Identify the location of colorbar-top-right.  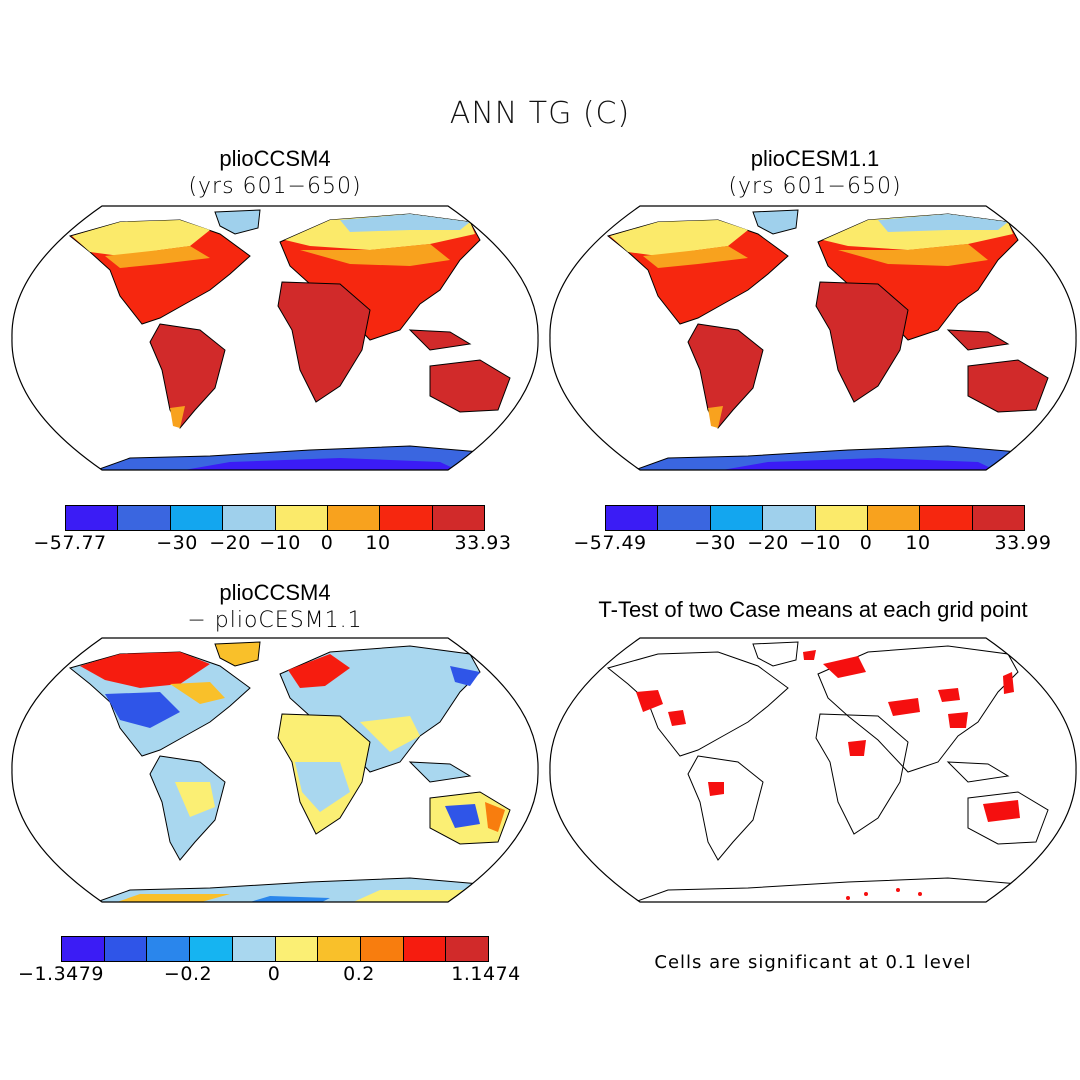
(815, 518).